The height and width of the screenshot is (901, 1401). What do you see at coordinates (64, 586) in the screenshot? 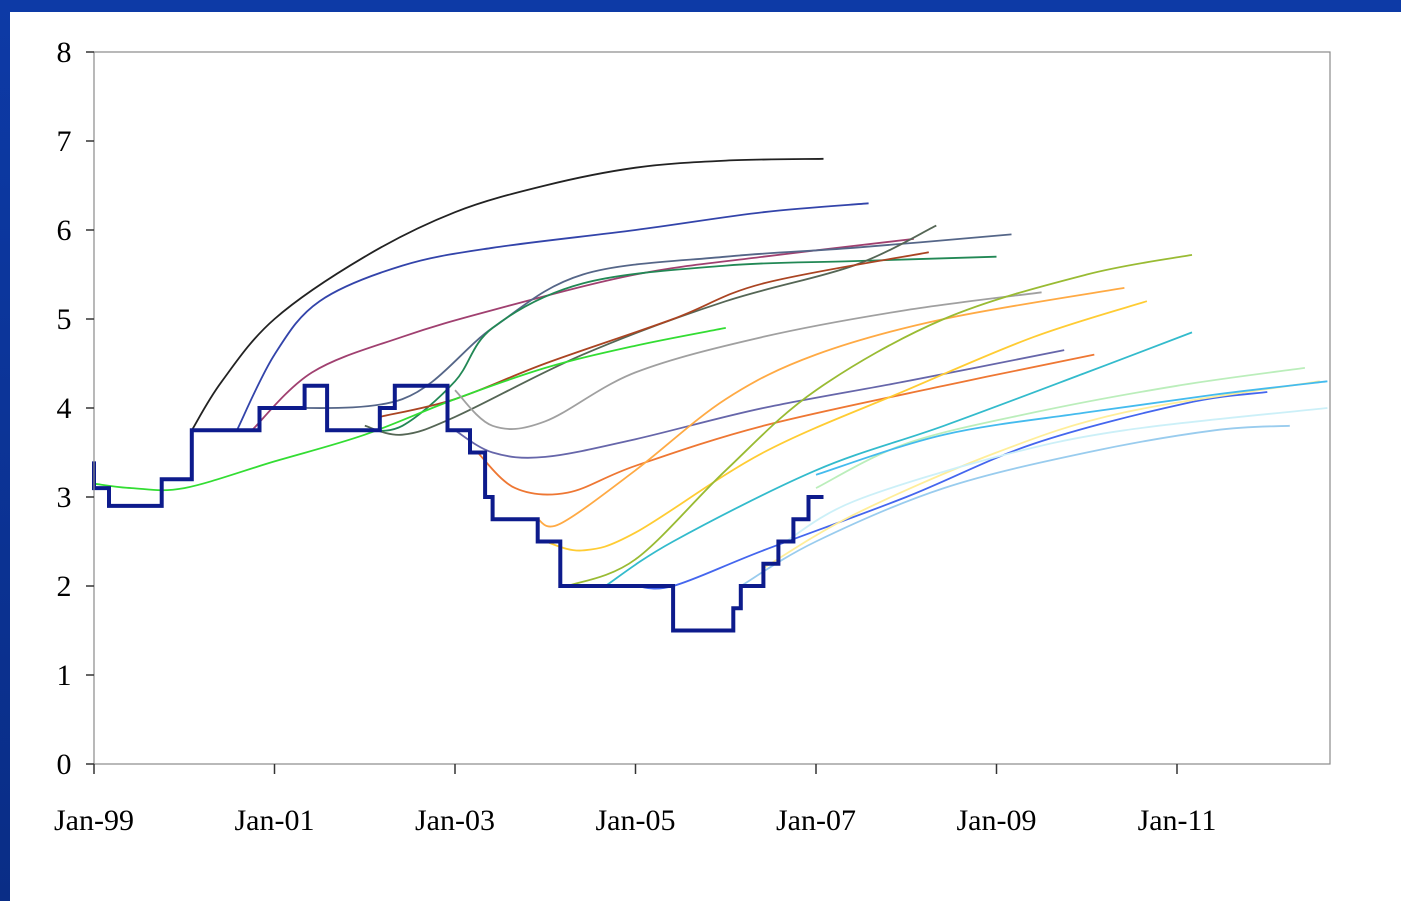
I see `y-tick-label: 2` at bounding box center [64, 586].